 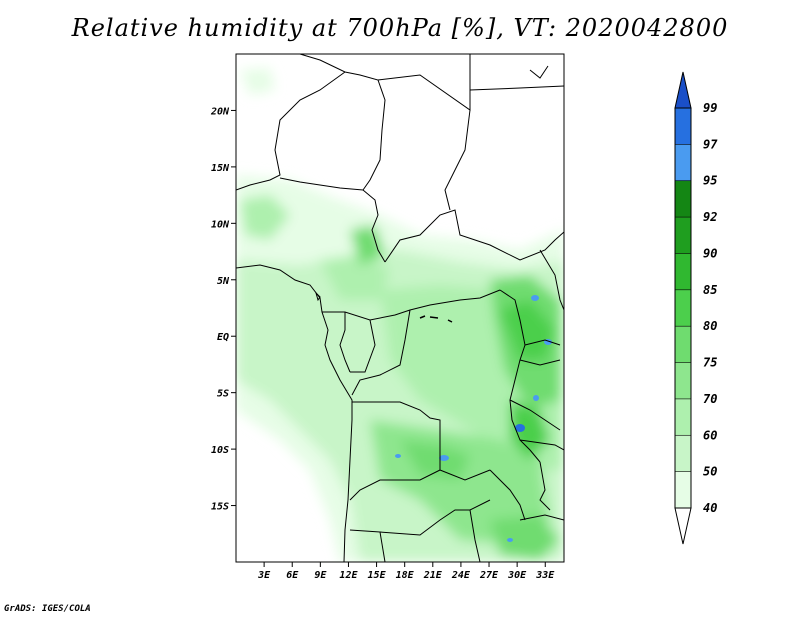 What do you see at coordinates (696, 308) in the screenshot?
I see `colorbar: 40 50 60 70 75 80 85 90 92 95 97 99` at bounding box center [696, 308].